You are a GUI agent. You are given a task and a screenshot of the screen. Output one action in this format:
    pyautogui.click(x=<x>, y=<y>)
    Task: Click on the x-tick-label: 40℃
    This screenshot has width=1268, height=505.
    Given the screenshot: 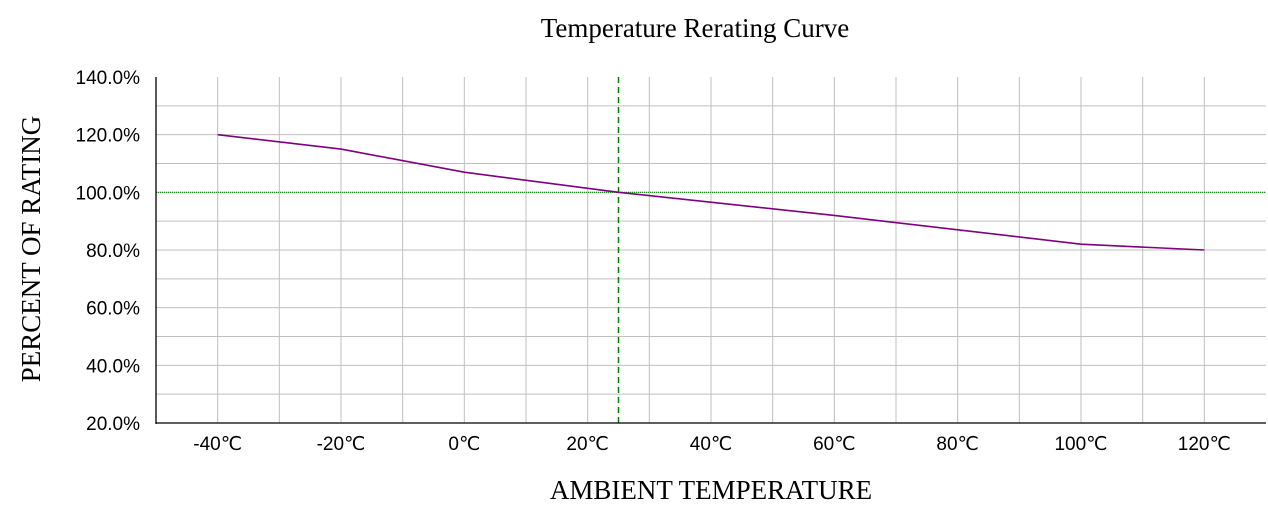 What is the action you would take?
    pyautogui.click(x=711, y=444)
    